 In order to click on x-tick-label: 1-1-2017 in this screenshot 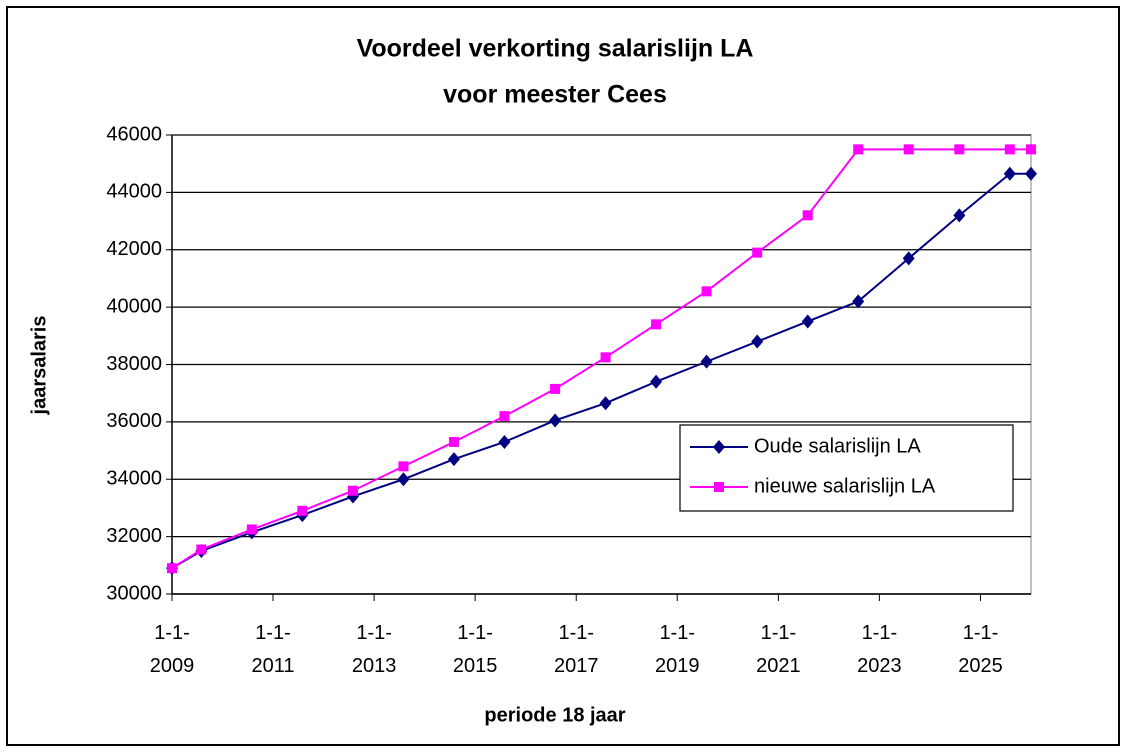, I will do `click(576, 649)`.